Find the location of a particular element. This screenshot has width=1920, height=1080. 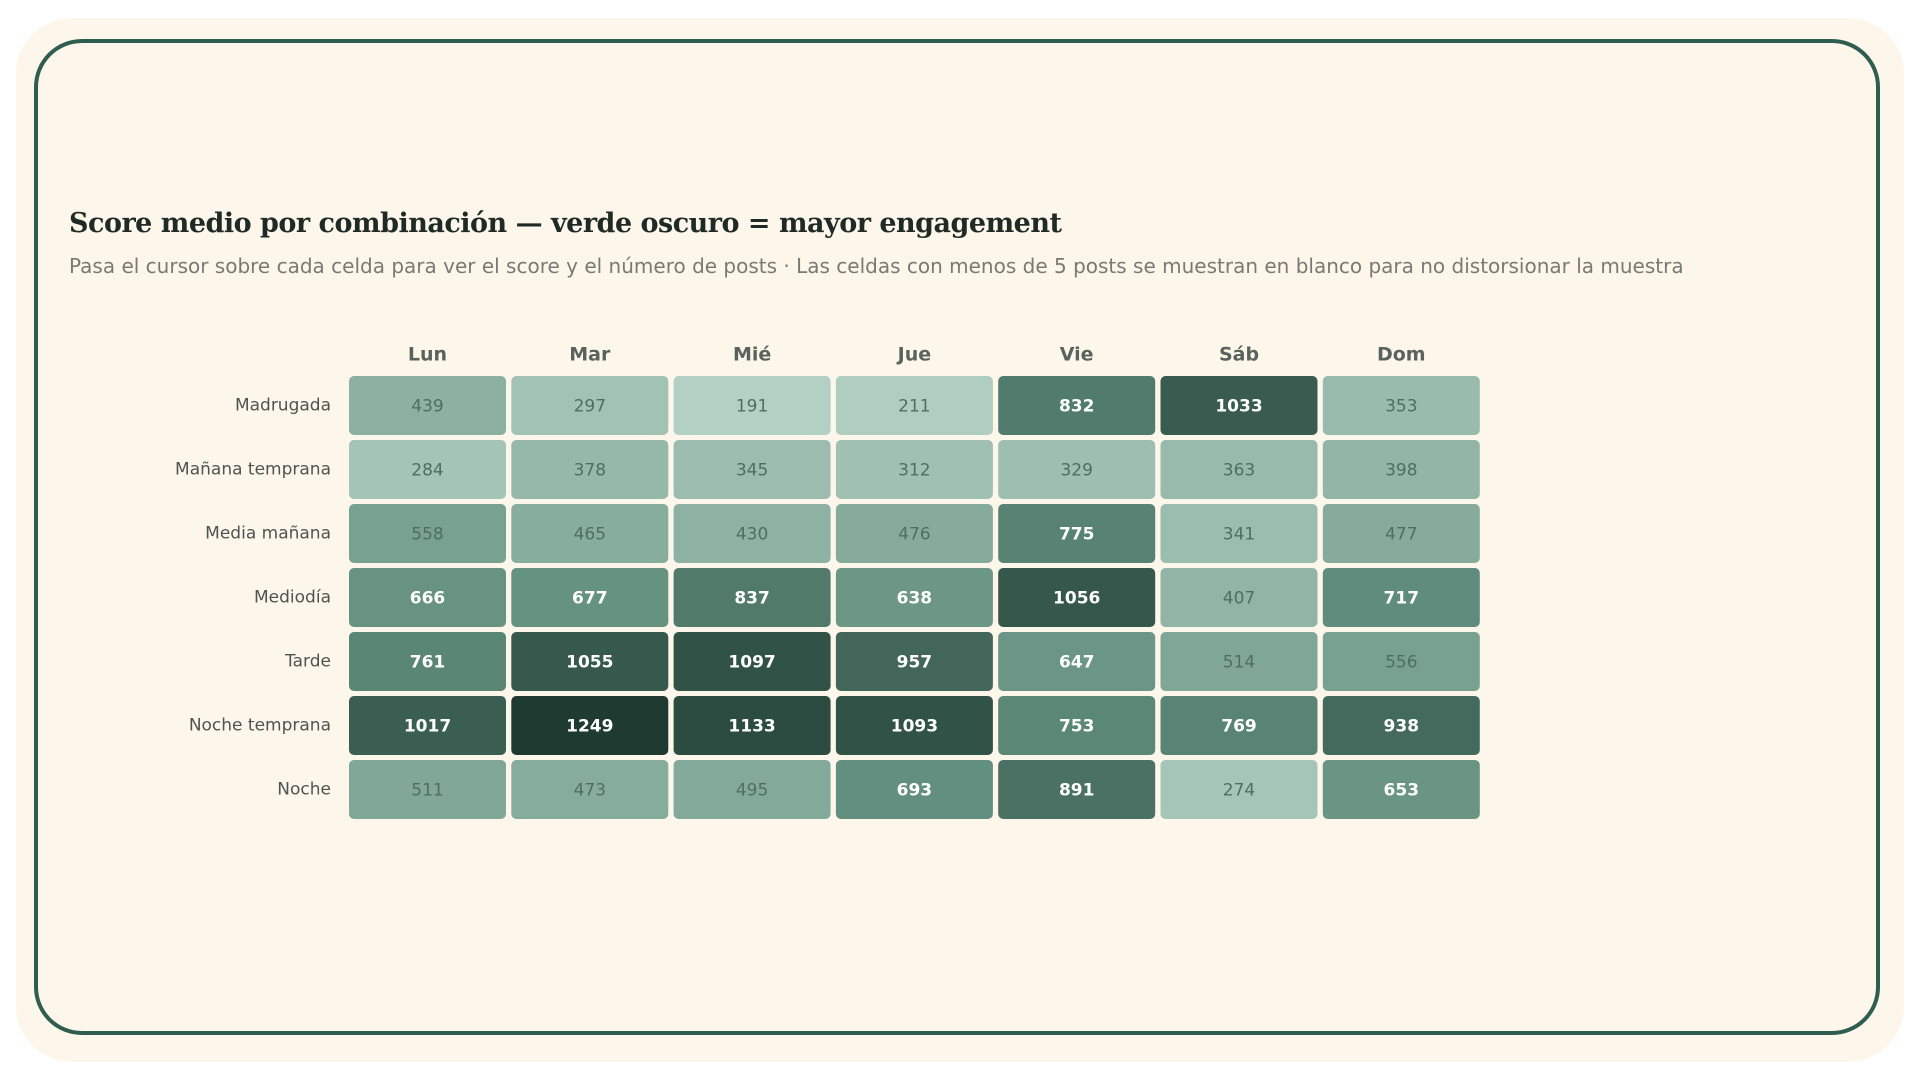

cell-value: 638 is located at coordinates (915, 599).